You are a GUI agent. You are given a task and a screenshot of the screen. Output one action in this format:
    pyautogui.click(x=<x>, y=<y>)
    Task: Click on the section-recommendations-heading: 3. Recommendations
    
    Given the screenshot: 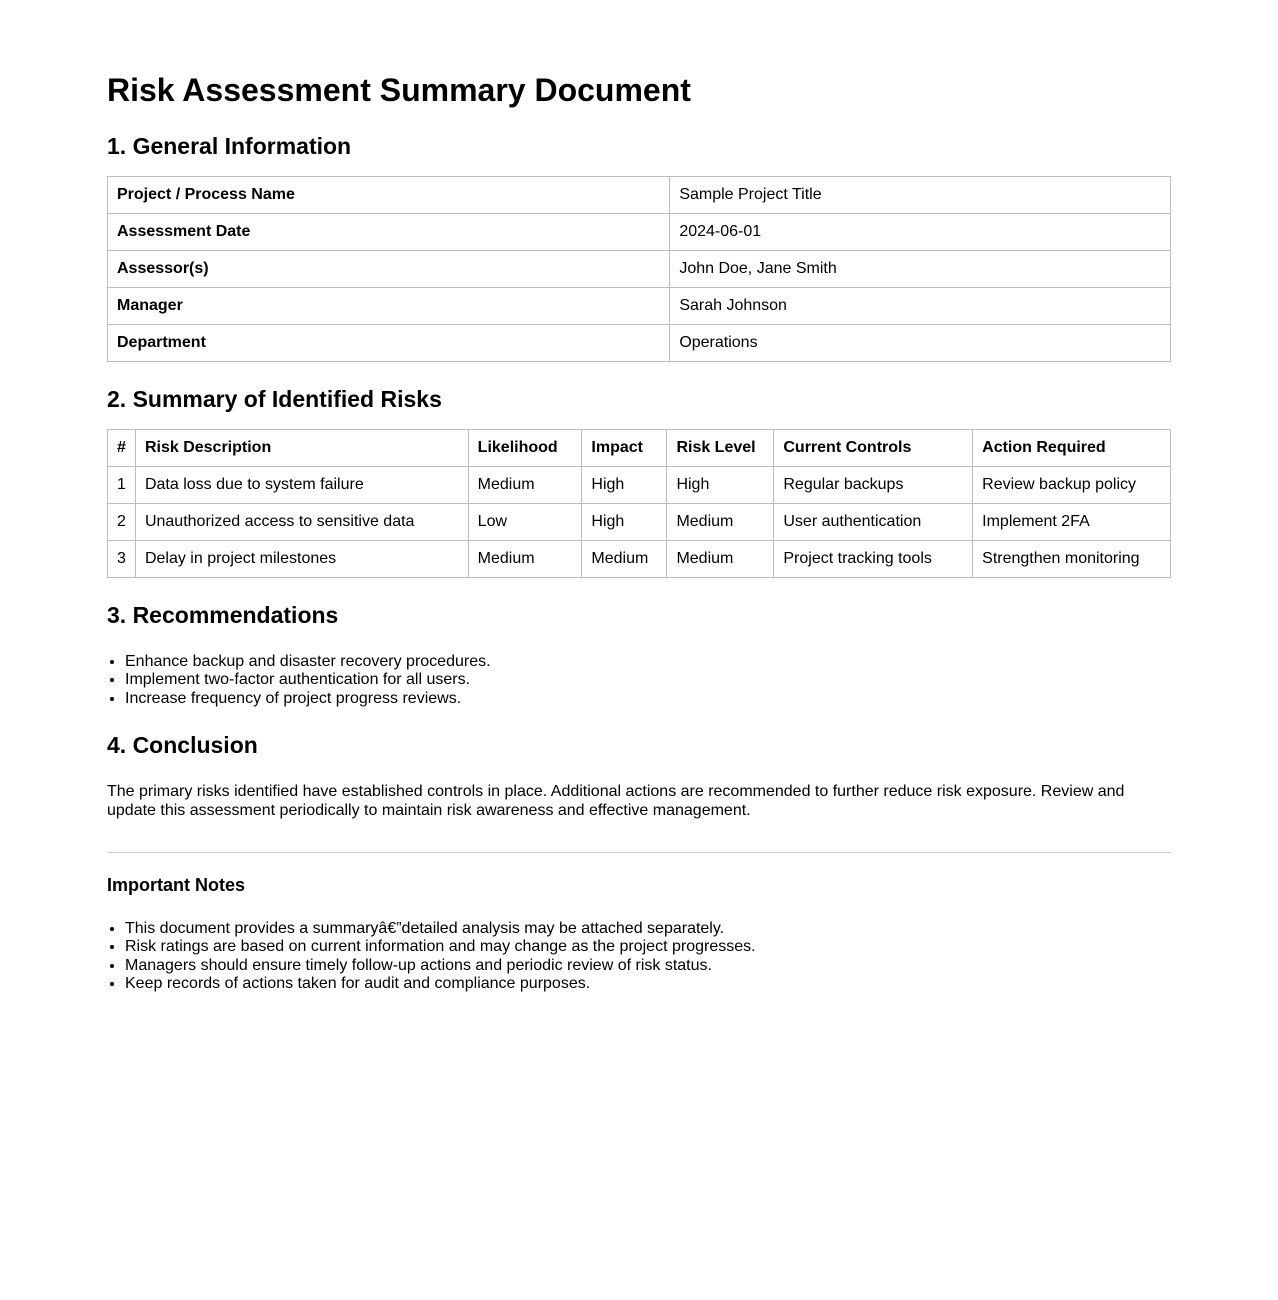 What is the action you would take?
    pyautogui.click(x=223, y=615)
    